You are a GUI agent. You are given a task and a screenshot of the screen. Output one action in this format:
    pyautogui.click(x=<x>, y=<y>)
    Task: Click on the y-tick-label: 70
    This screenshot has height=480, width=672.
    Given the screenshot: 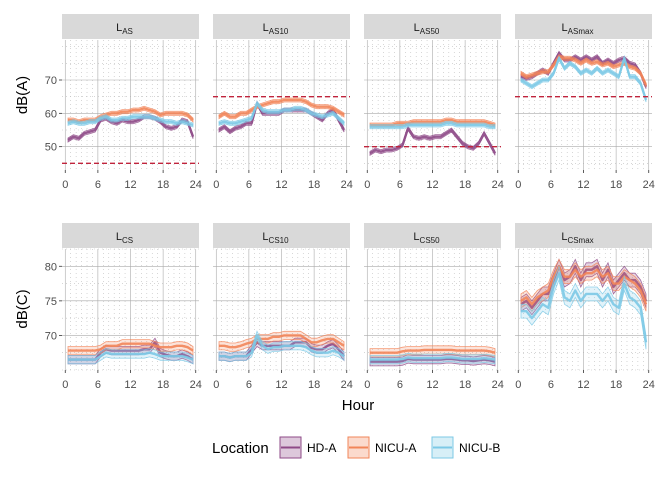 What is the action you would take?
    pyautogui.click(x=51, y=336)
    